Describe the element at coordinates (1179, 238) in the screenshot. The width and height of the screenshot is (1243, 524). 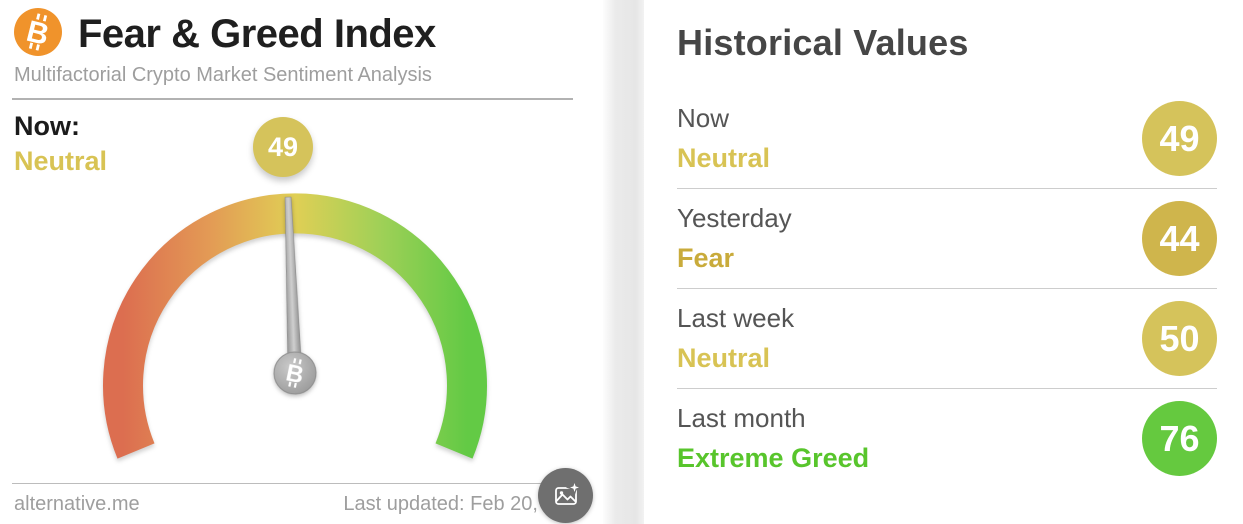
I see `history-value-badge: 44` at that location.